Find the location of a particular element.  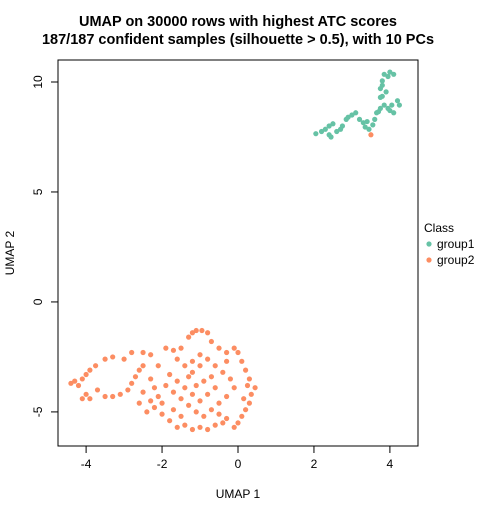

legend-label: group2 is located at coordinates (456, 260).